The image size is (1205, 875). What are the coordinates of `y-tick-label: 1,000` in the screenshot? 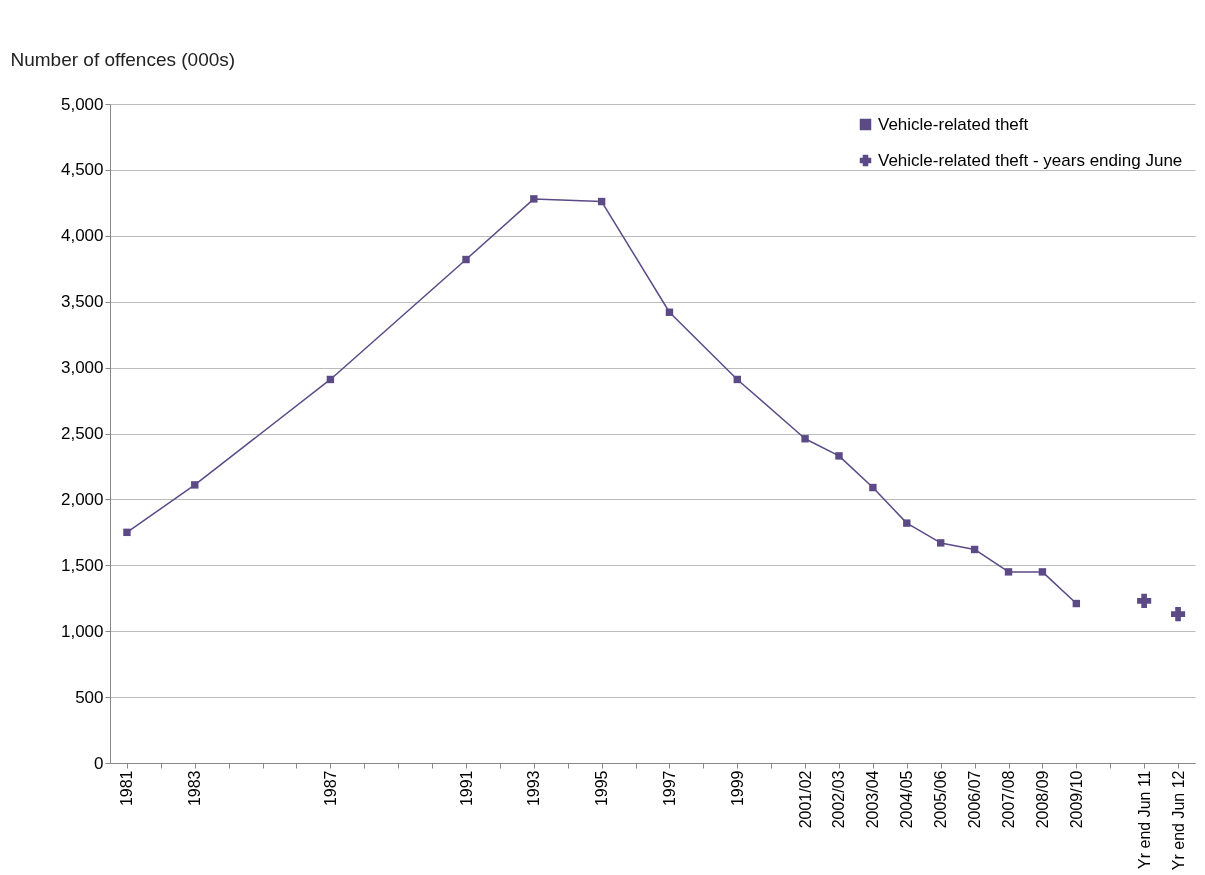 It's located at (82, 631).